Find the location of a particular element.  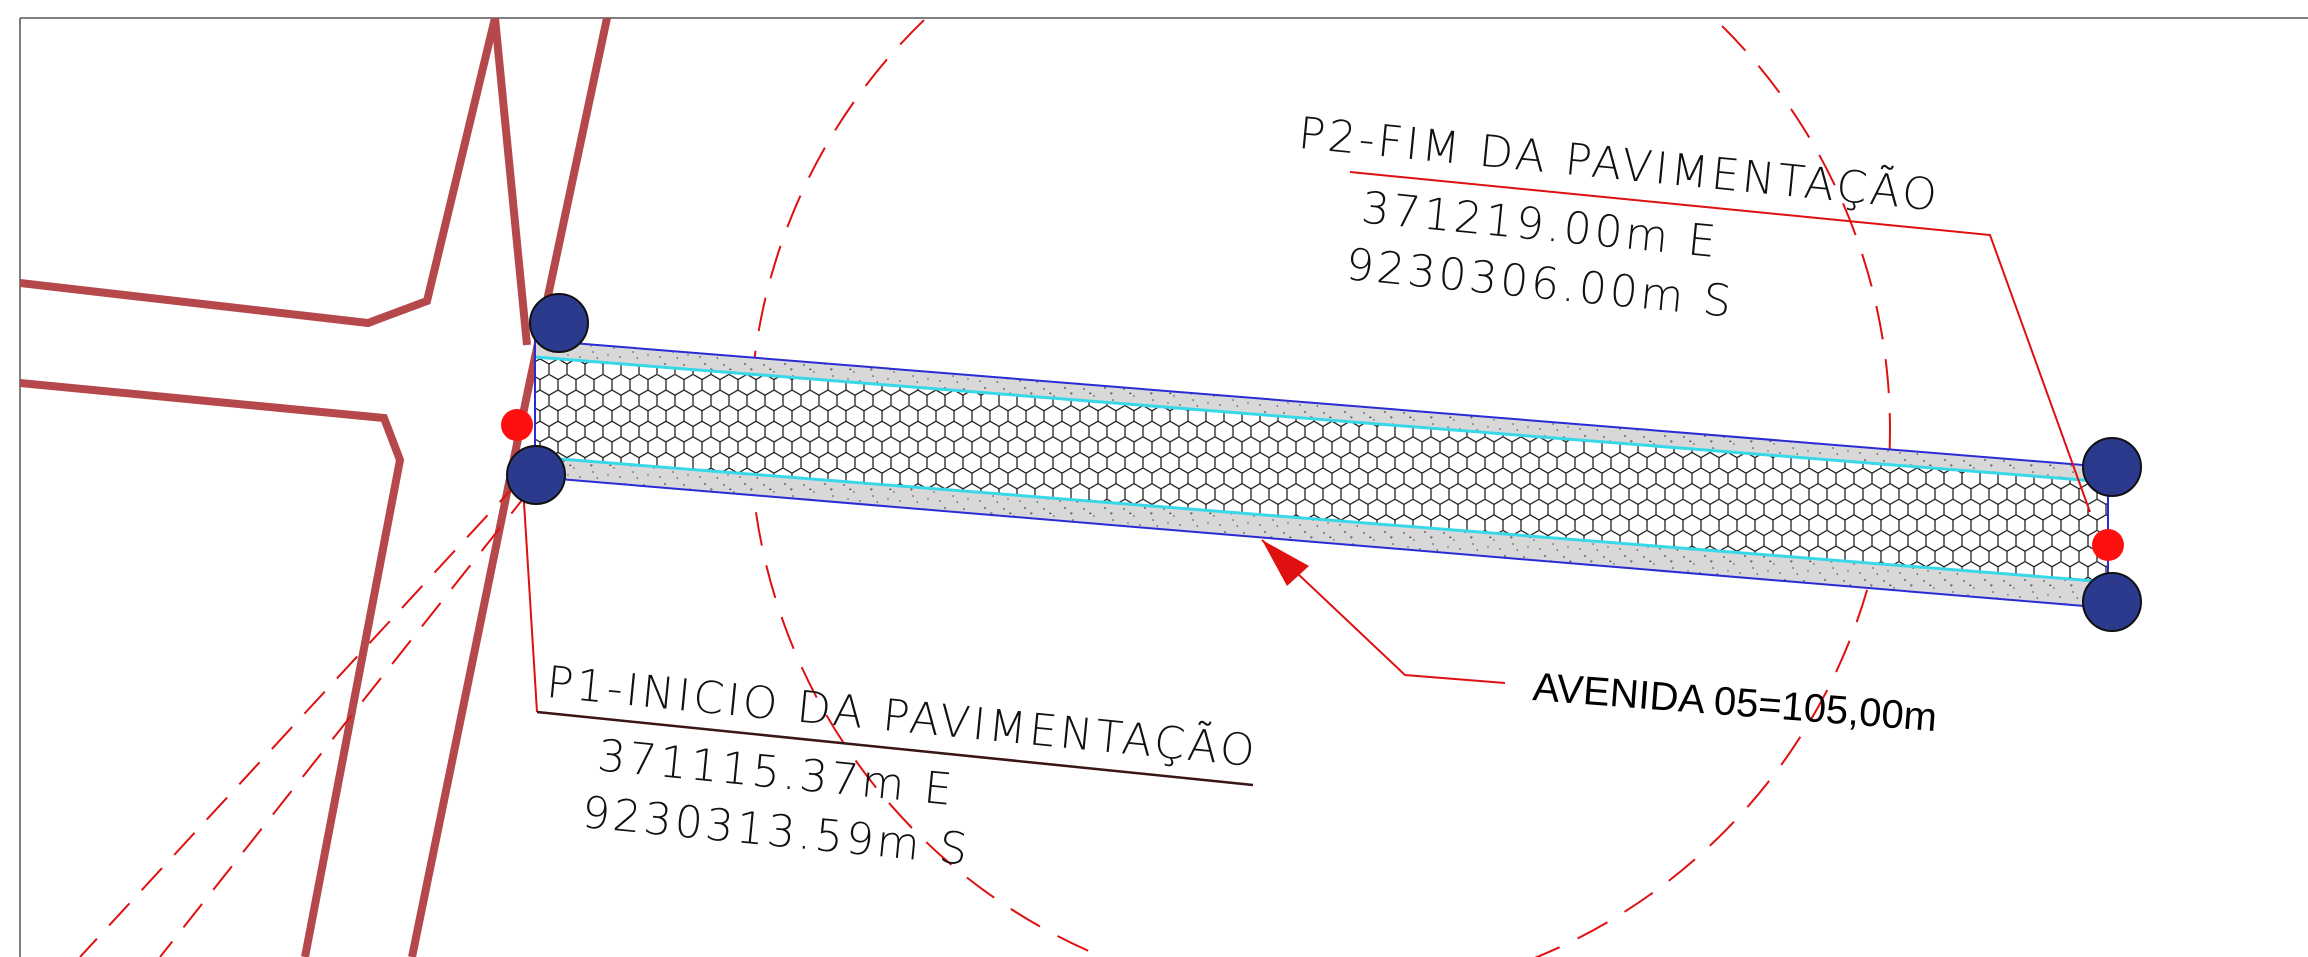

p2-leader-line is located at coordinates (1720, 342).